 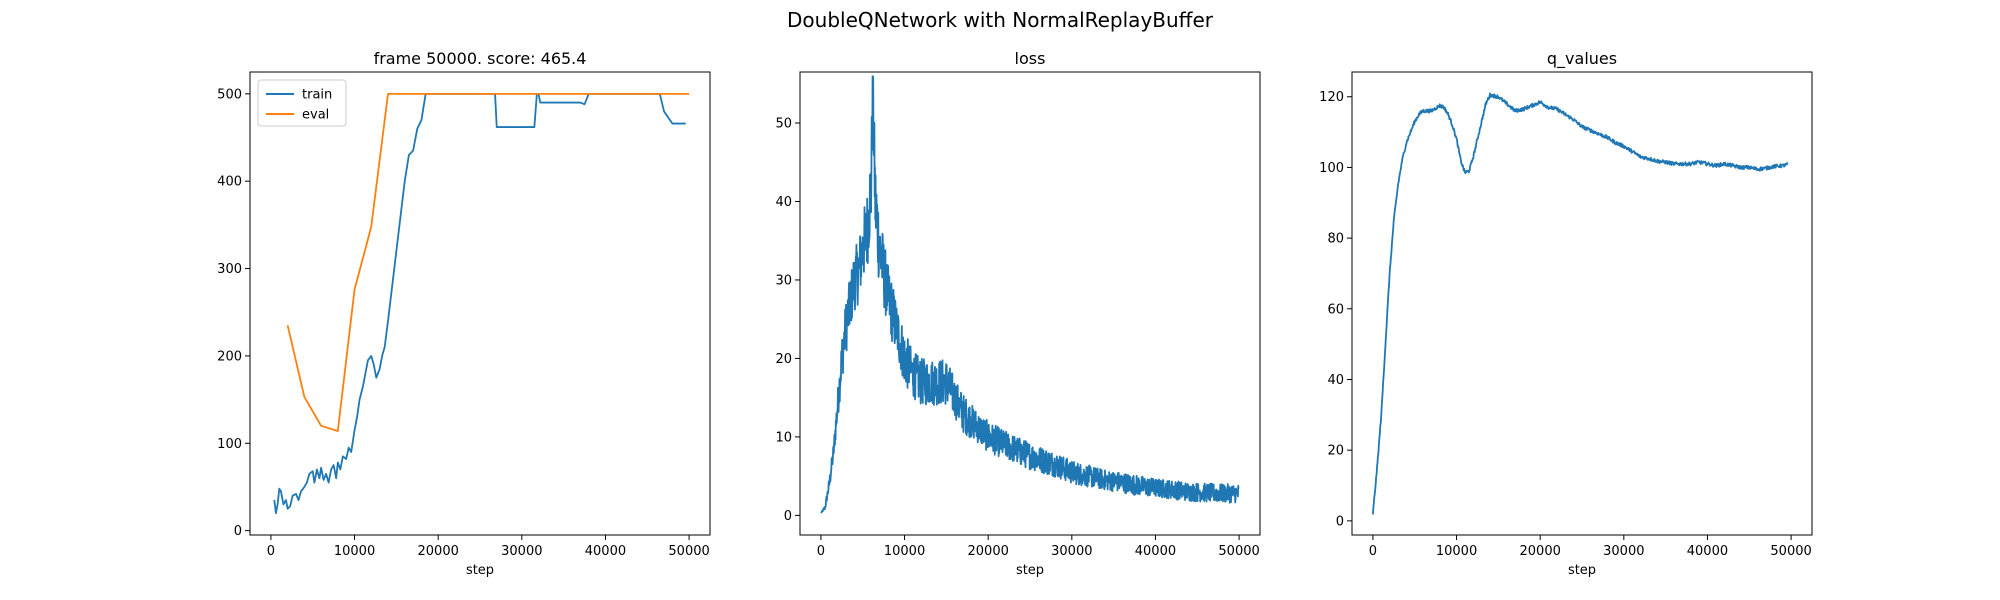 What do you see at coordinates (1331, 97) in the screenshot?
I see `y-tick-label: 120` at bounding box center [1331, 97].